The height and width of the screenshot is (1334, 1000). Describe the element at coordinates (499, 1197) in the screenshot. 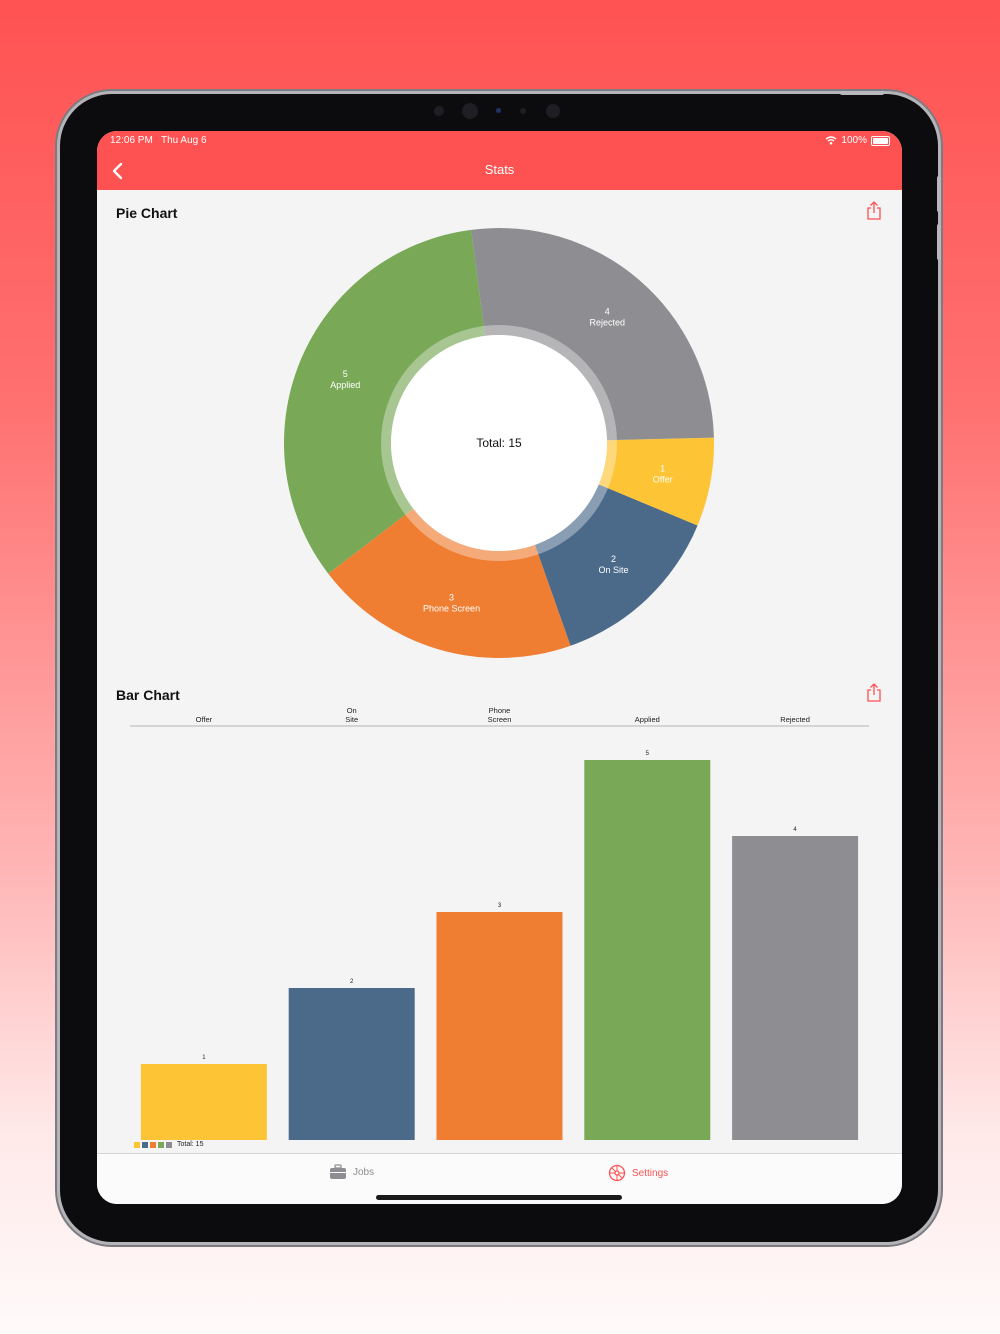

I see `home-indicator` at that location.